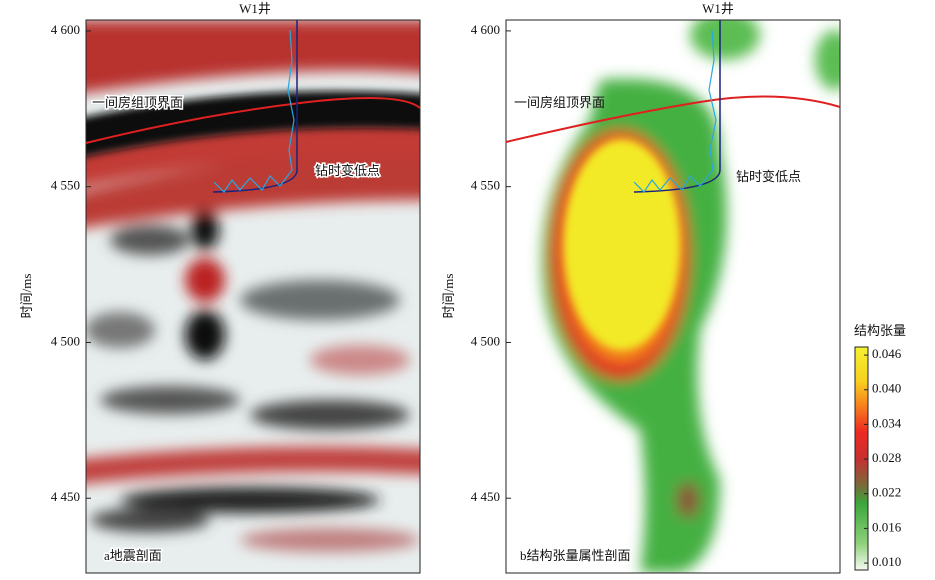 This screenshot has height=580, width=935. I want to click on colorbar-tick-label: 0.028, so click(886, 457).